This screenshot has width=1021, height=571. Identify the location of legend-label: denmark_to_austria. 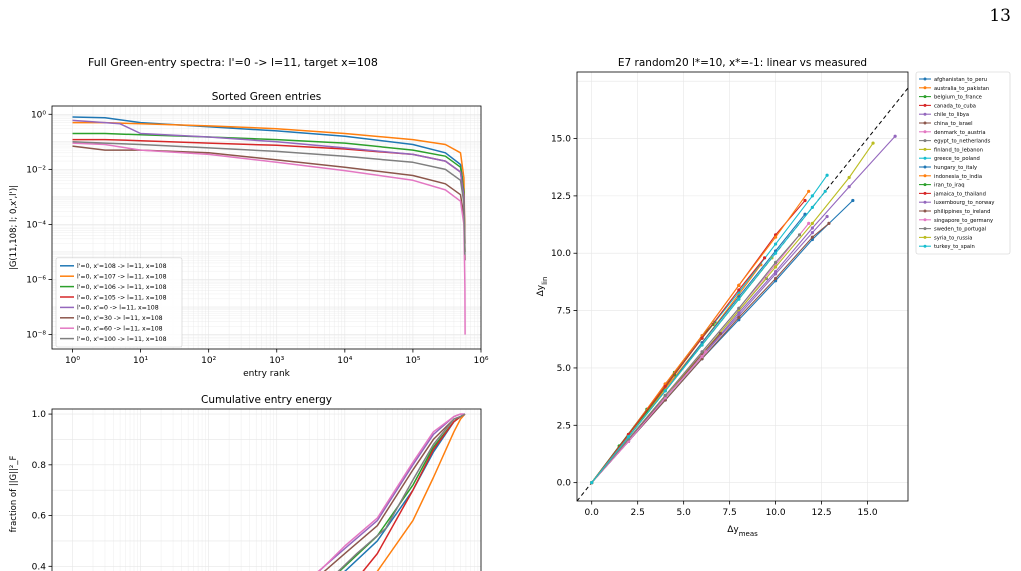
(960, 133).